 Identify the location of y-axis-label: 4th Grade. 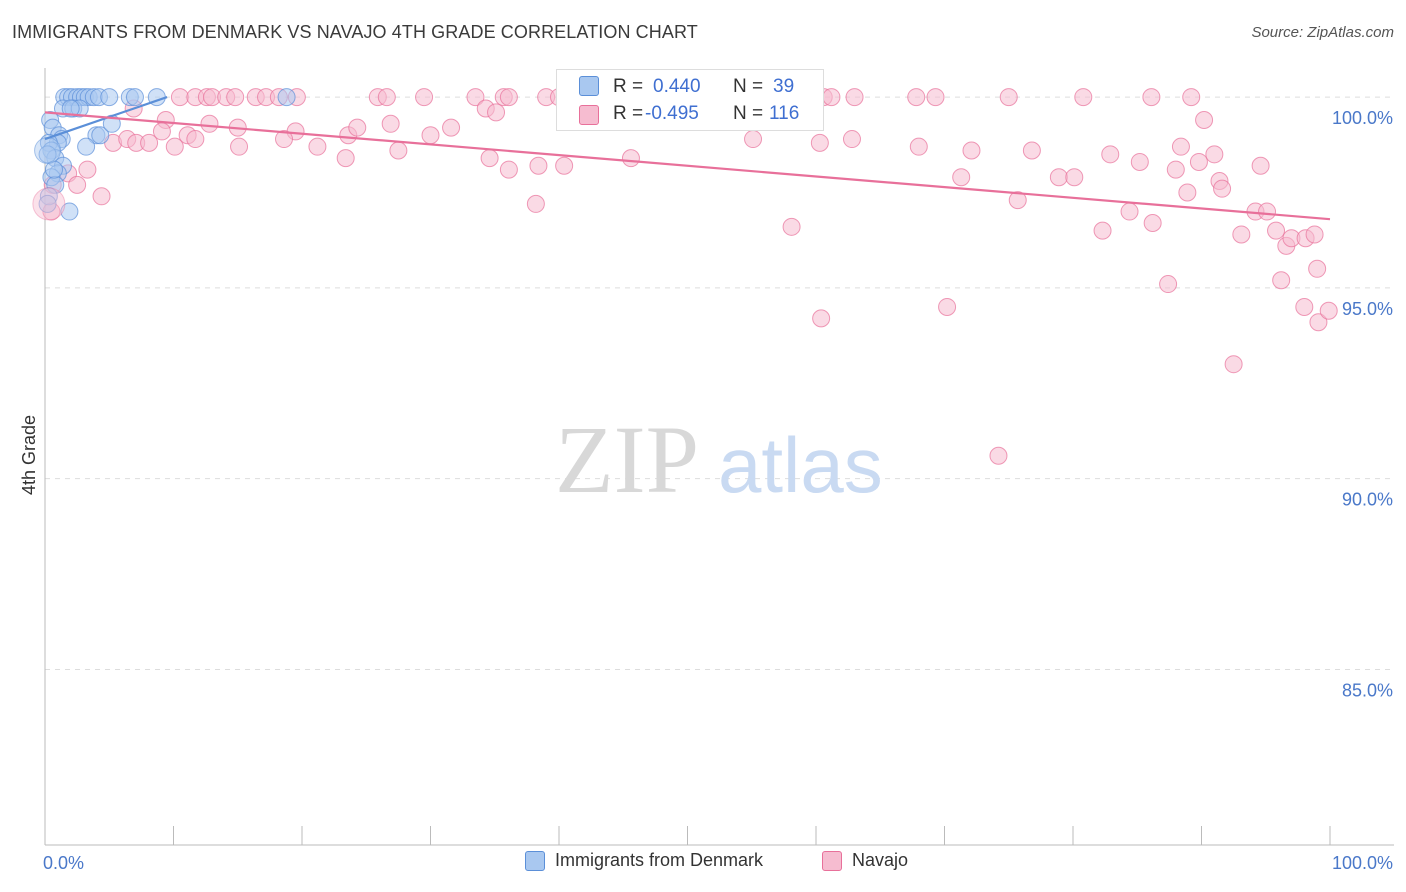
(29, 455).